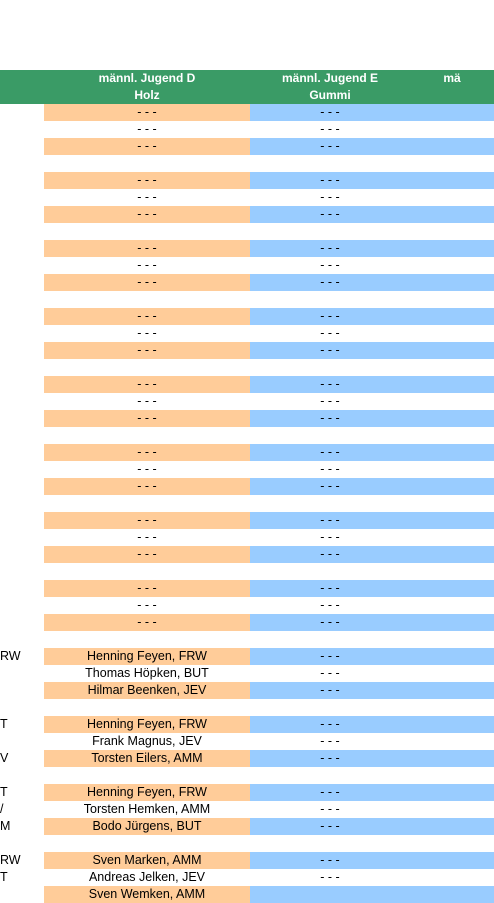  I want to click on header-cell-mje: männl. Jugend E Gummi, so click(330, 87).